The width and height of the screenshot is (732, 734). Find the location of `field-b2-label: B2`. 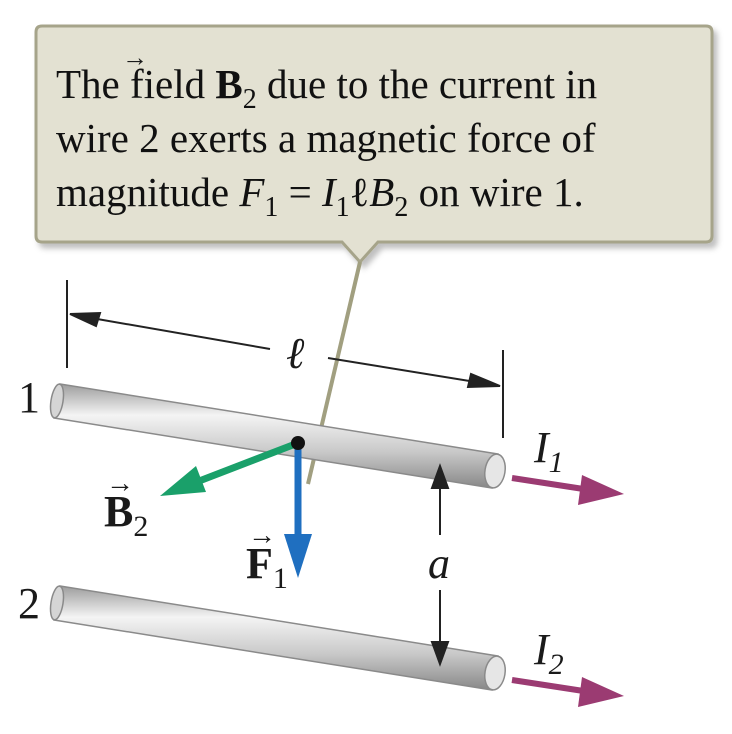

field-b2-label: B2 is located at coordinates (126, 515).